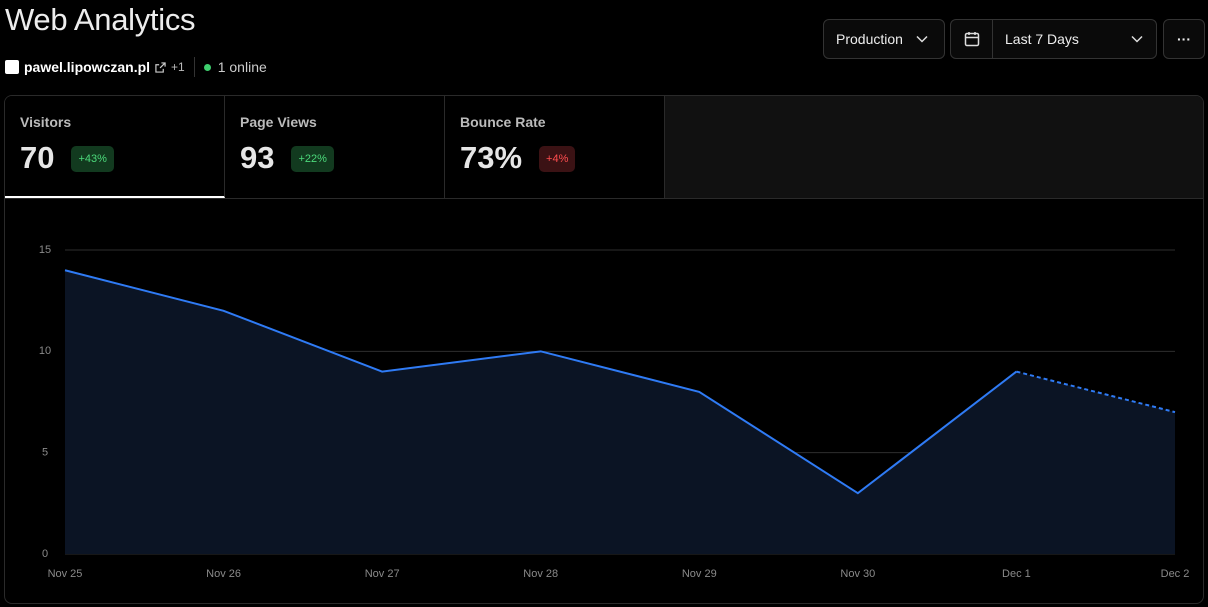 The image size is (1208, 607). I want to click on metric-label: Bounce Rate, so click(503, 122).